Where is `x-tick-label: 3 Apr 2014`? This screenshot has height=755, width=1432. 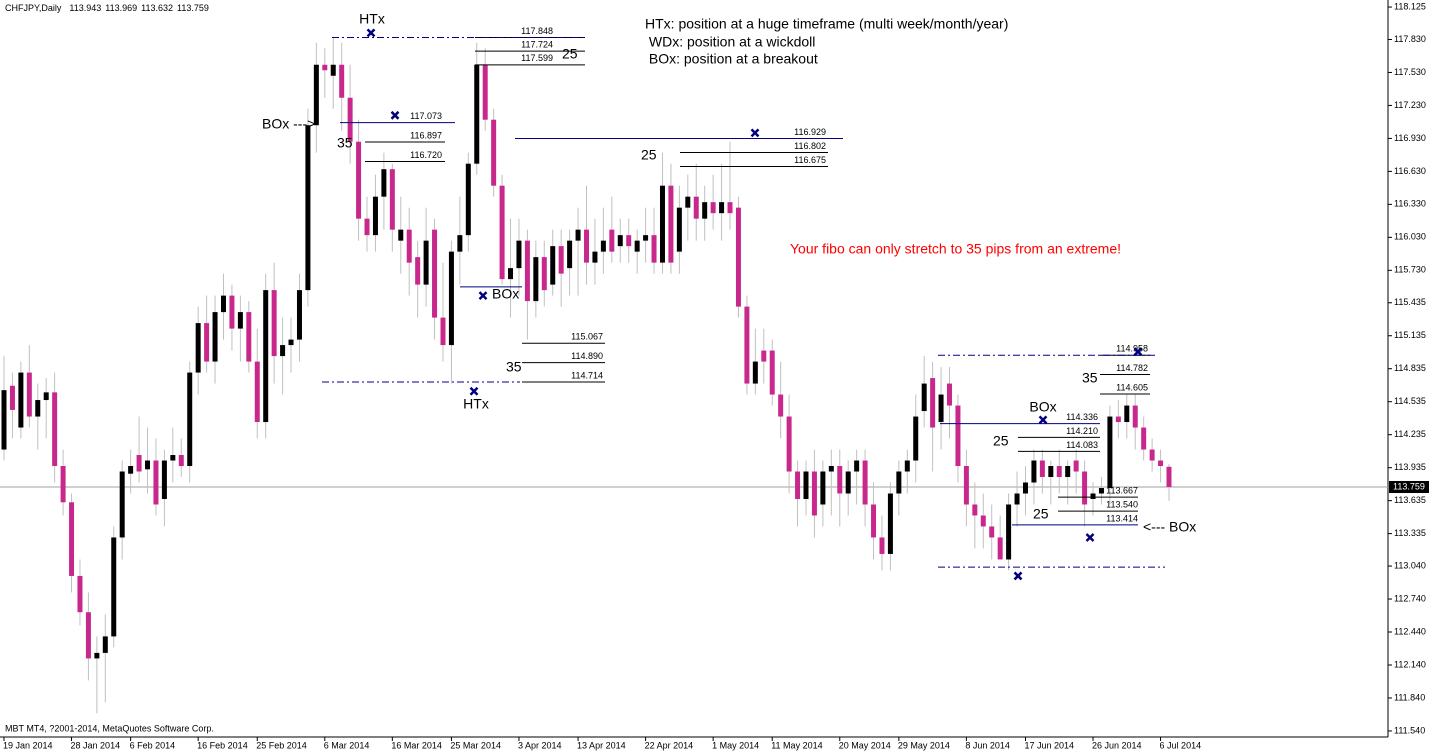 x-tick-label: 3 Apr 2014 is located at coordinates (540, 745).